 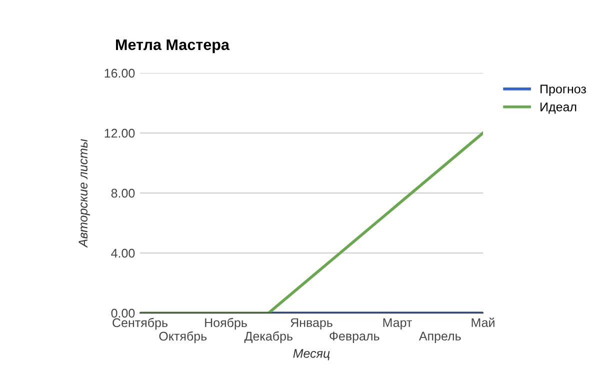 I want to click on x-tick-label: Декабрь, so click(x=268, y=337).